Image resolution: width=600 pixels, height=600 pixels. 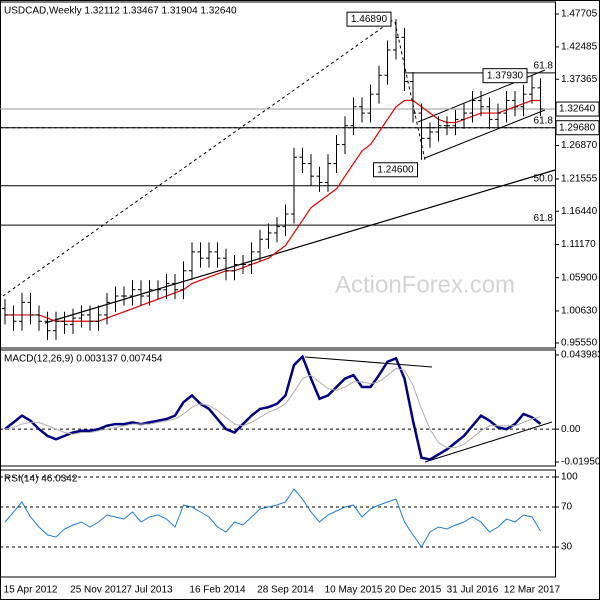 I want to click on y-tick-label: 1.37365, so click(x=579, y=79).